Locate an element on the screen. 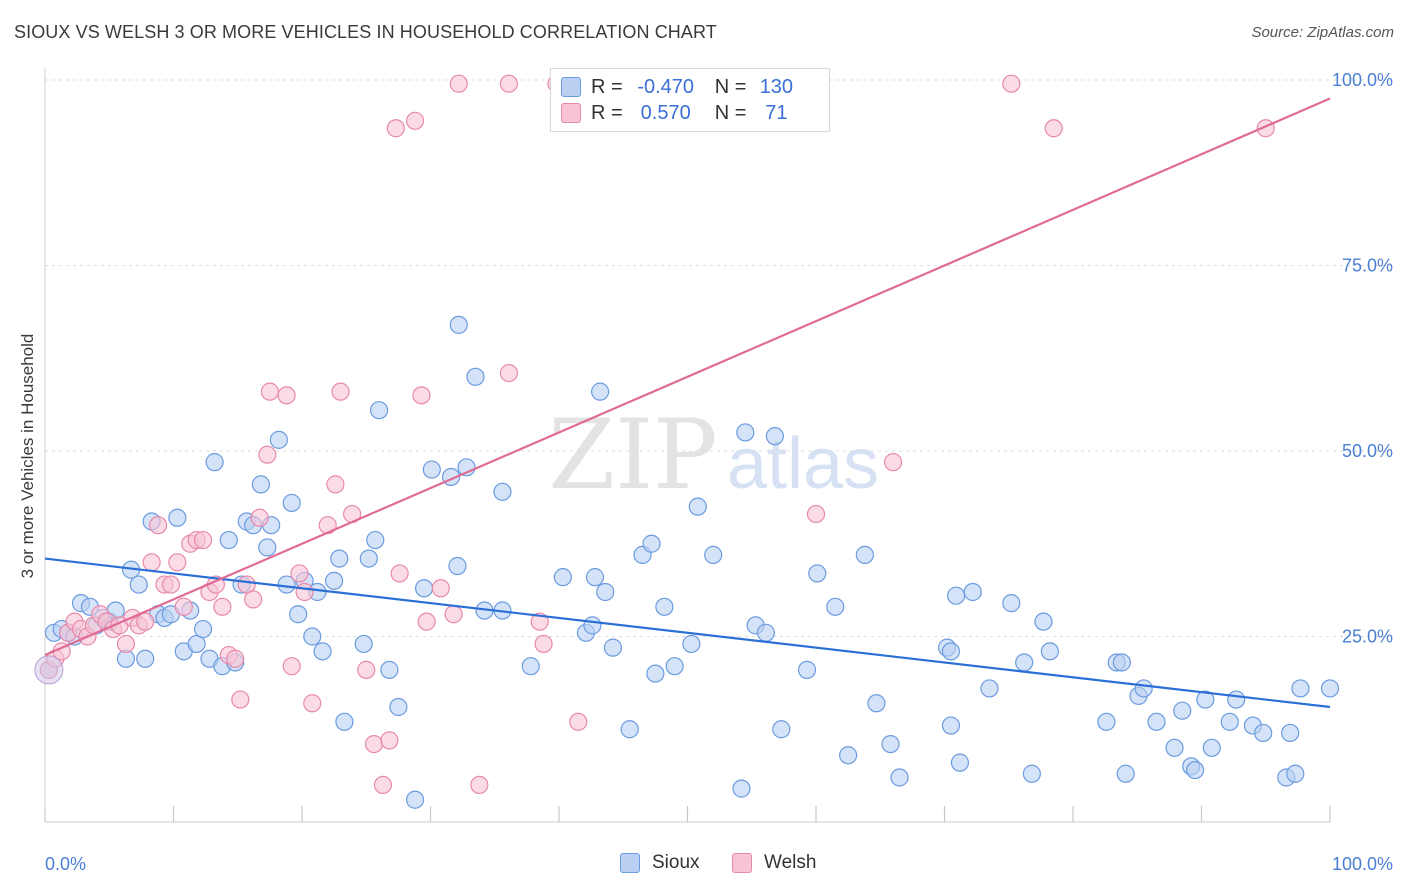  x-tick-label: 0.0% is located at coordinates (65, 864).